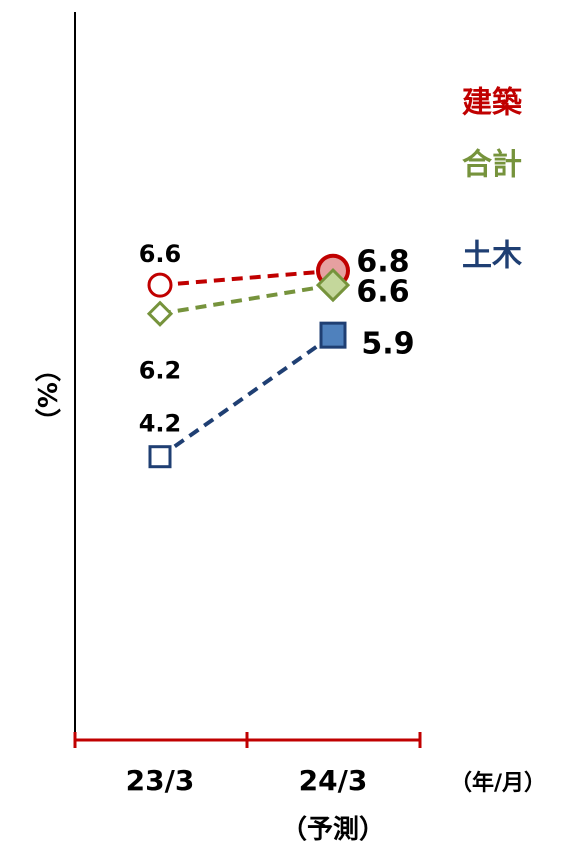  Describe the element at coordinates (492, 165) in the screenshot. I see `legend-label: 合計` at that location.